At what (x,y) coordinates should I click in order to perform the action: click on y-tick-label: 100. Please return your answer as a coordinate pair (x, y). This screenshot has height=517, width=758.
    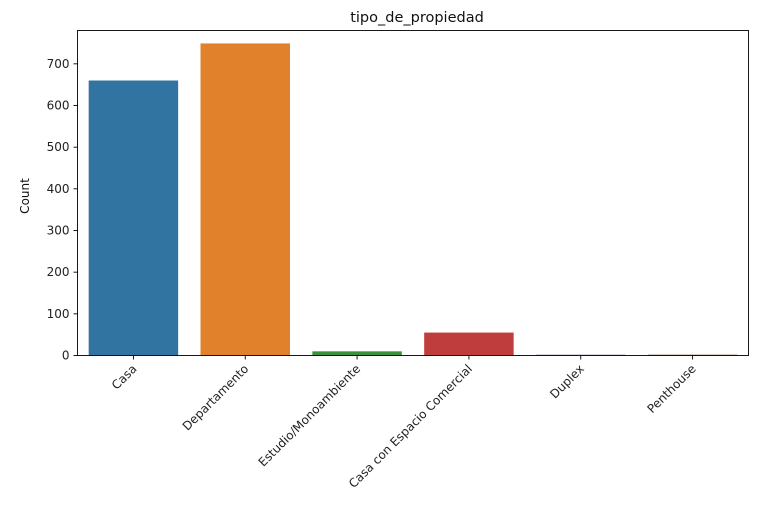
    Looking at the image, I should click on (58, 314).